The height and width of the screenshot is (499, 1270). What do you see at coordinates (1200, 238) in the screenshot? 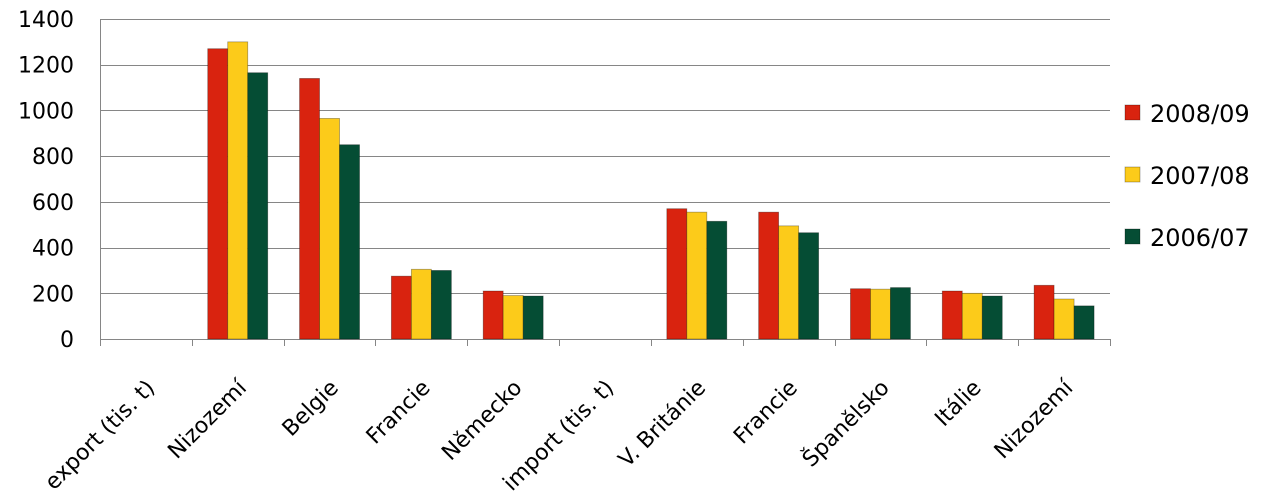
I see `legend-label: 2006/07` at bounding box center [1200, 238].